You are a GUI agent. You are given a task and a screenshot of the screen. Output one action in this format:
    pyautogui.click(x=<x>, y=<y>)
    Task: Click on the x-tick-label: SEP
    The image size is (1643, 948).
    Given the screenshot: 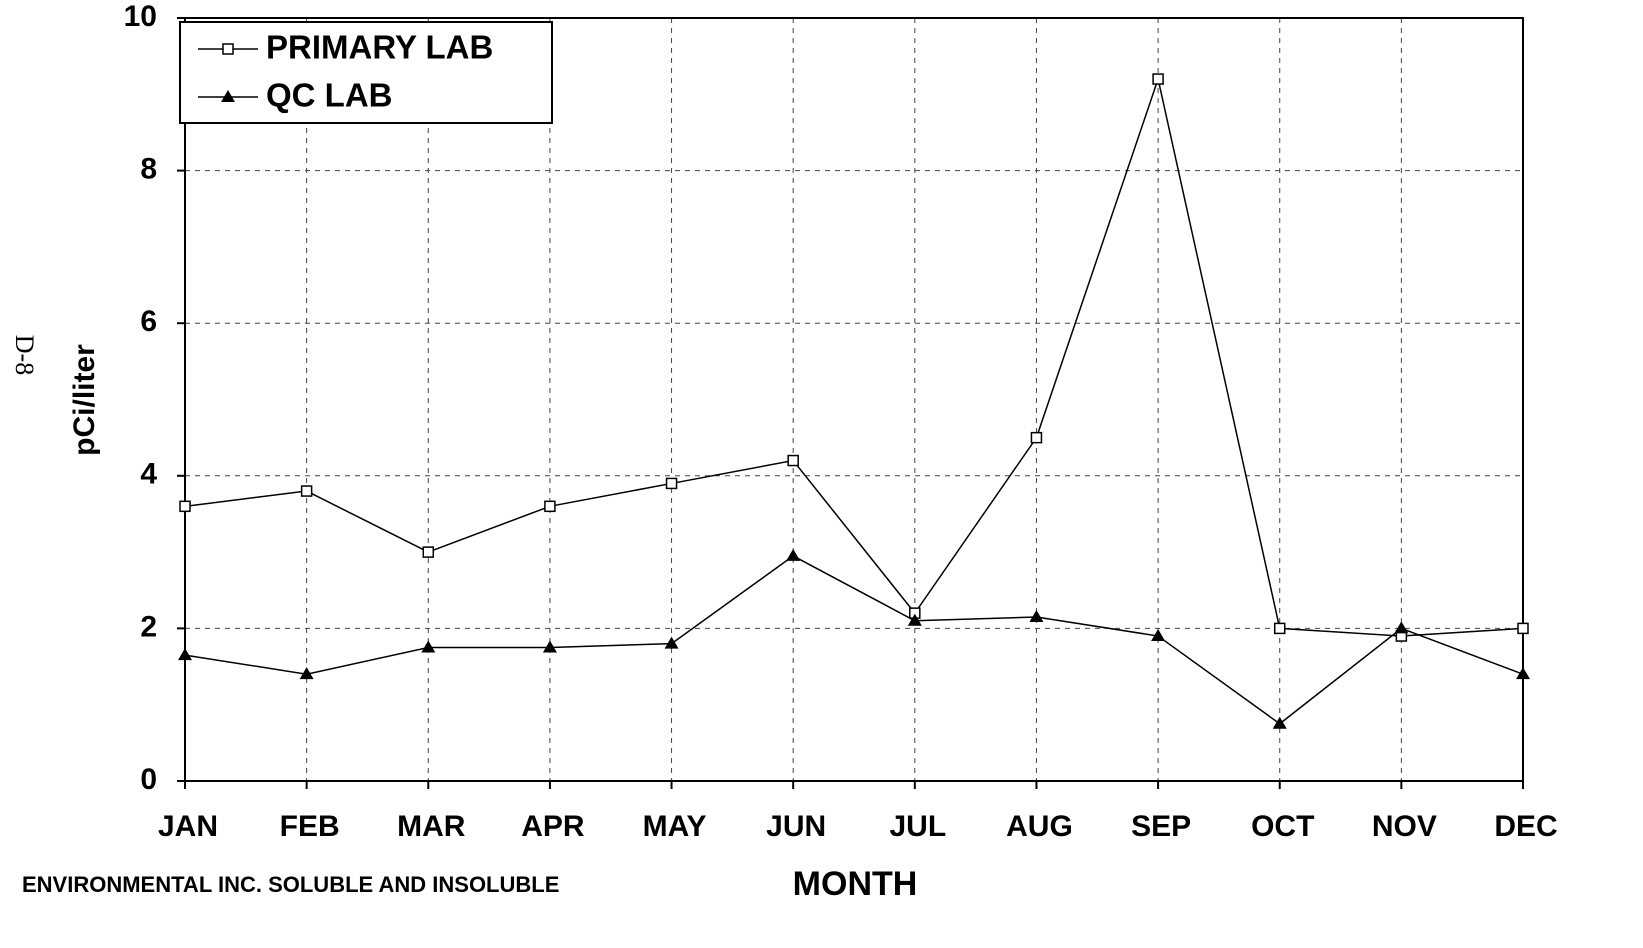 What is the action you would take?
    pyautogui.click(x=1161, y=826)
    